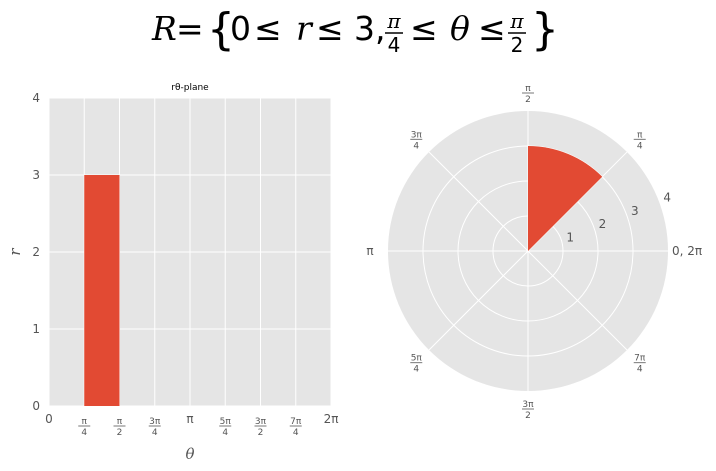 The width and height of the screenshot is (716, 471). I want to click on svg-text: θ, so click(460, 28).